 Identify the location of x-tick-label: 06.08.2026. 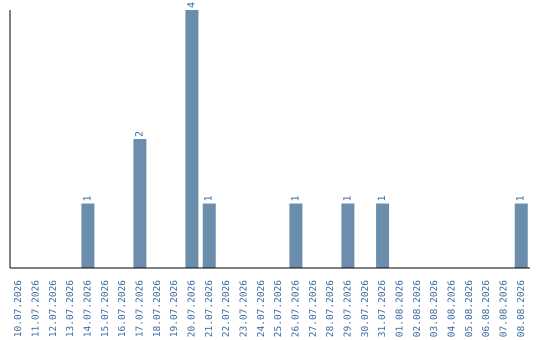
(486, 309).